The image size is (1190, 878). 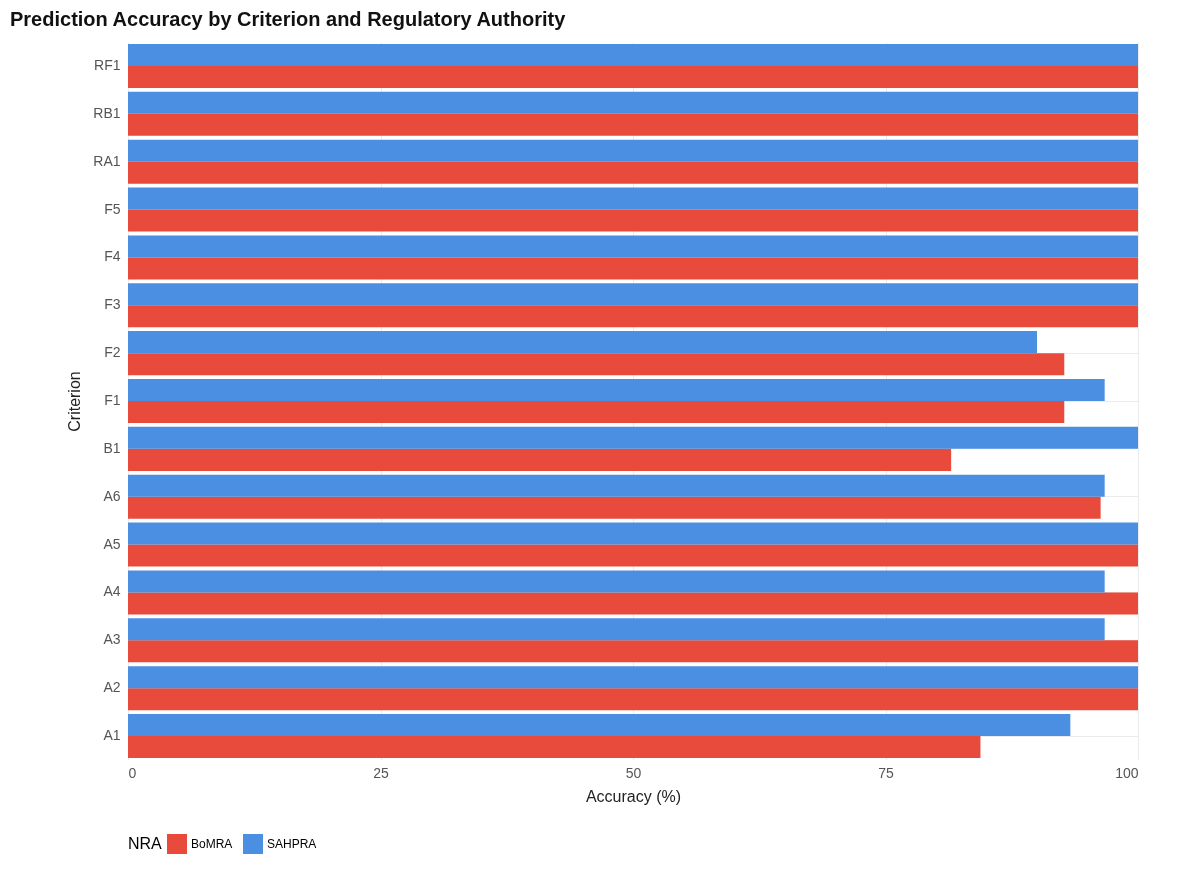 What do you see at coordinates (112, 735) in the screenshot?
I see `y-tick-label: A1` at bounding box center [112, 735].